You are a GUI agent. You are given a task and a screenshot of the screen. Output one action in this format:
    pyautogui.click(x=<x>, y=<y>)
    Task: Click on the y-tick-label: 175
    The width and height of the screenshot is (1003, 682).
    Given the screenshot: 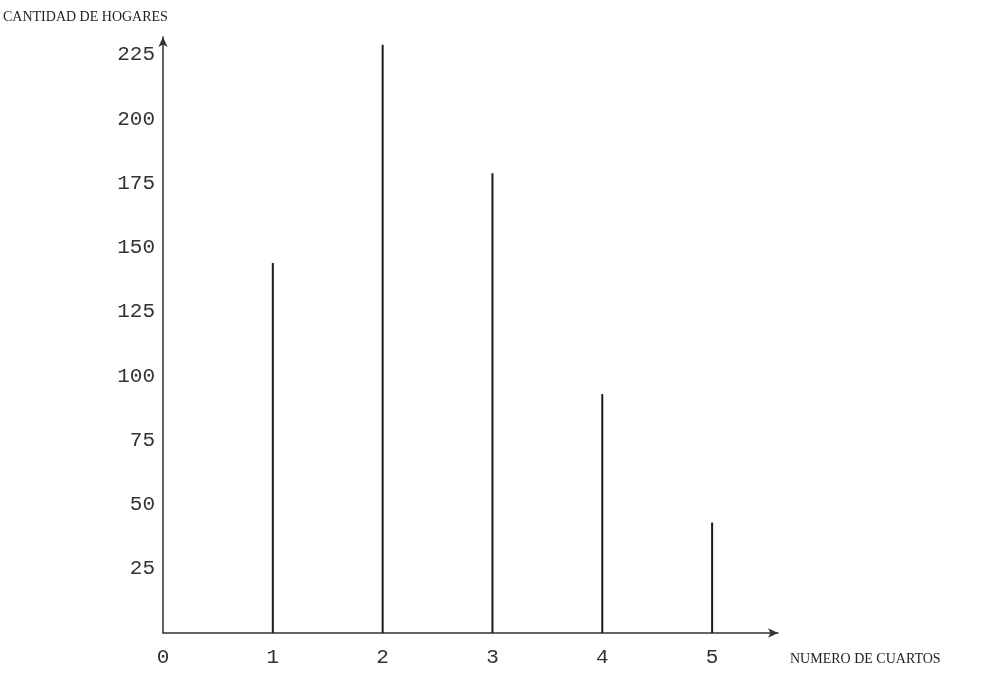 What is the action you would take?
    pyautogui.click(x=136, y=183)
    